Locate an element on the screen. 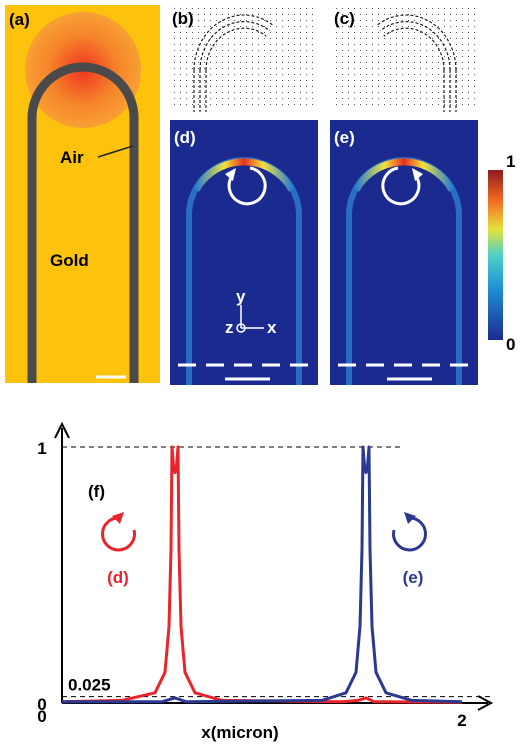 Image resolution: width=520 pixels, height=749 pixels. pointer is located at coordinates (115, 151).